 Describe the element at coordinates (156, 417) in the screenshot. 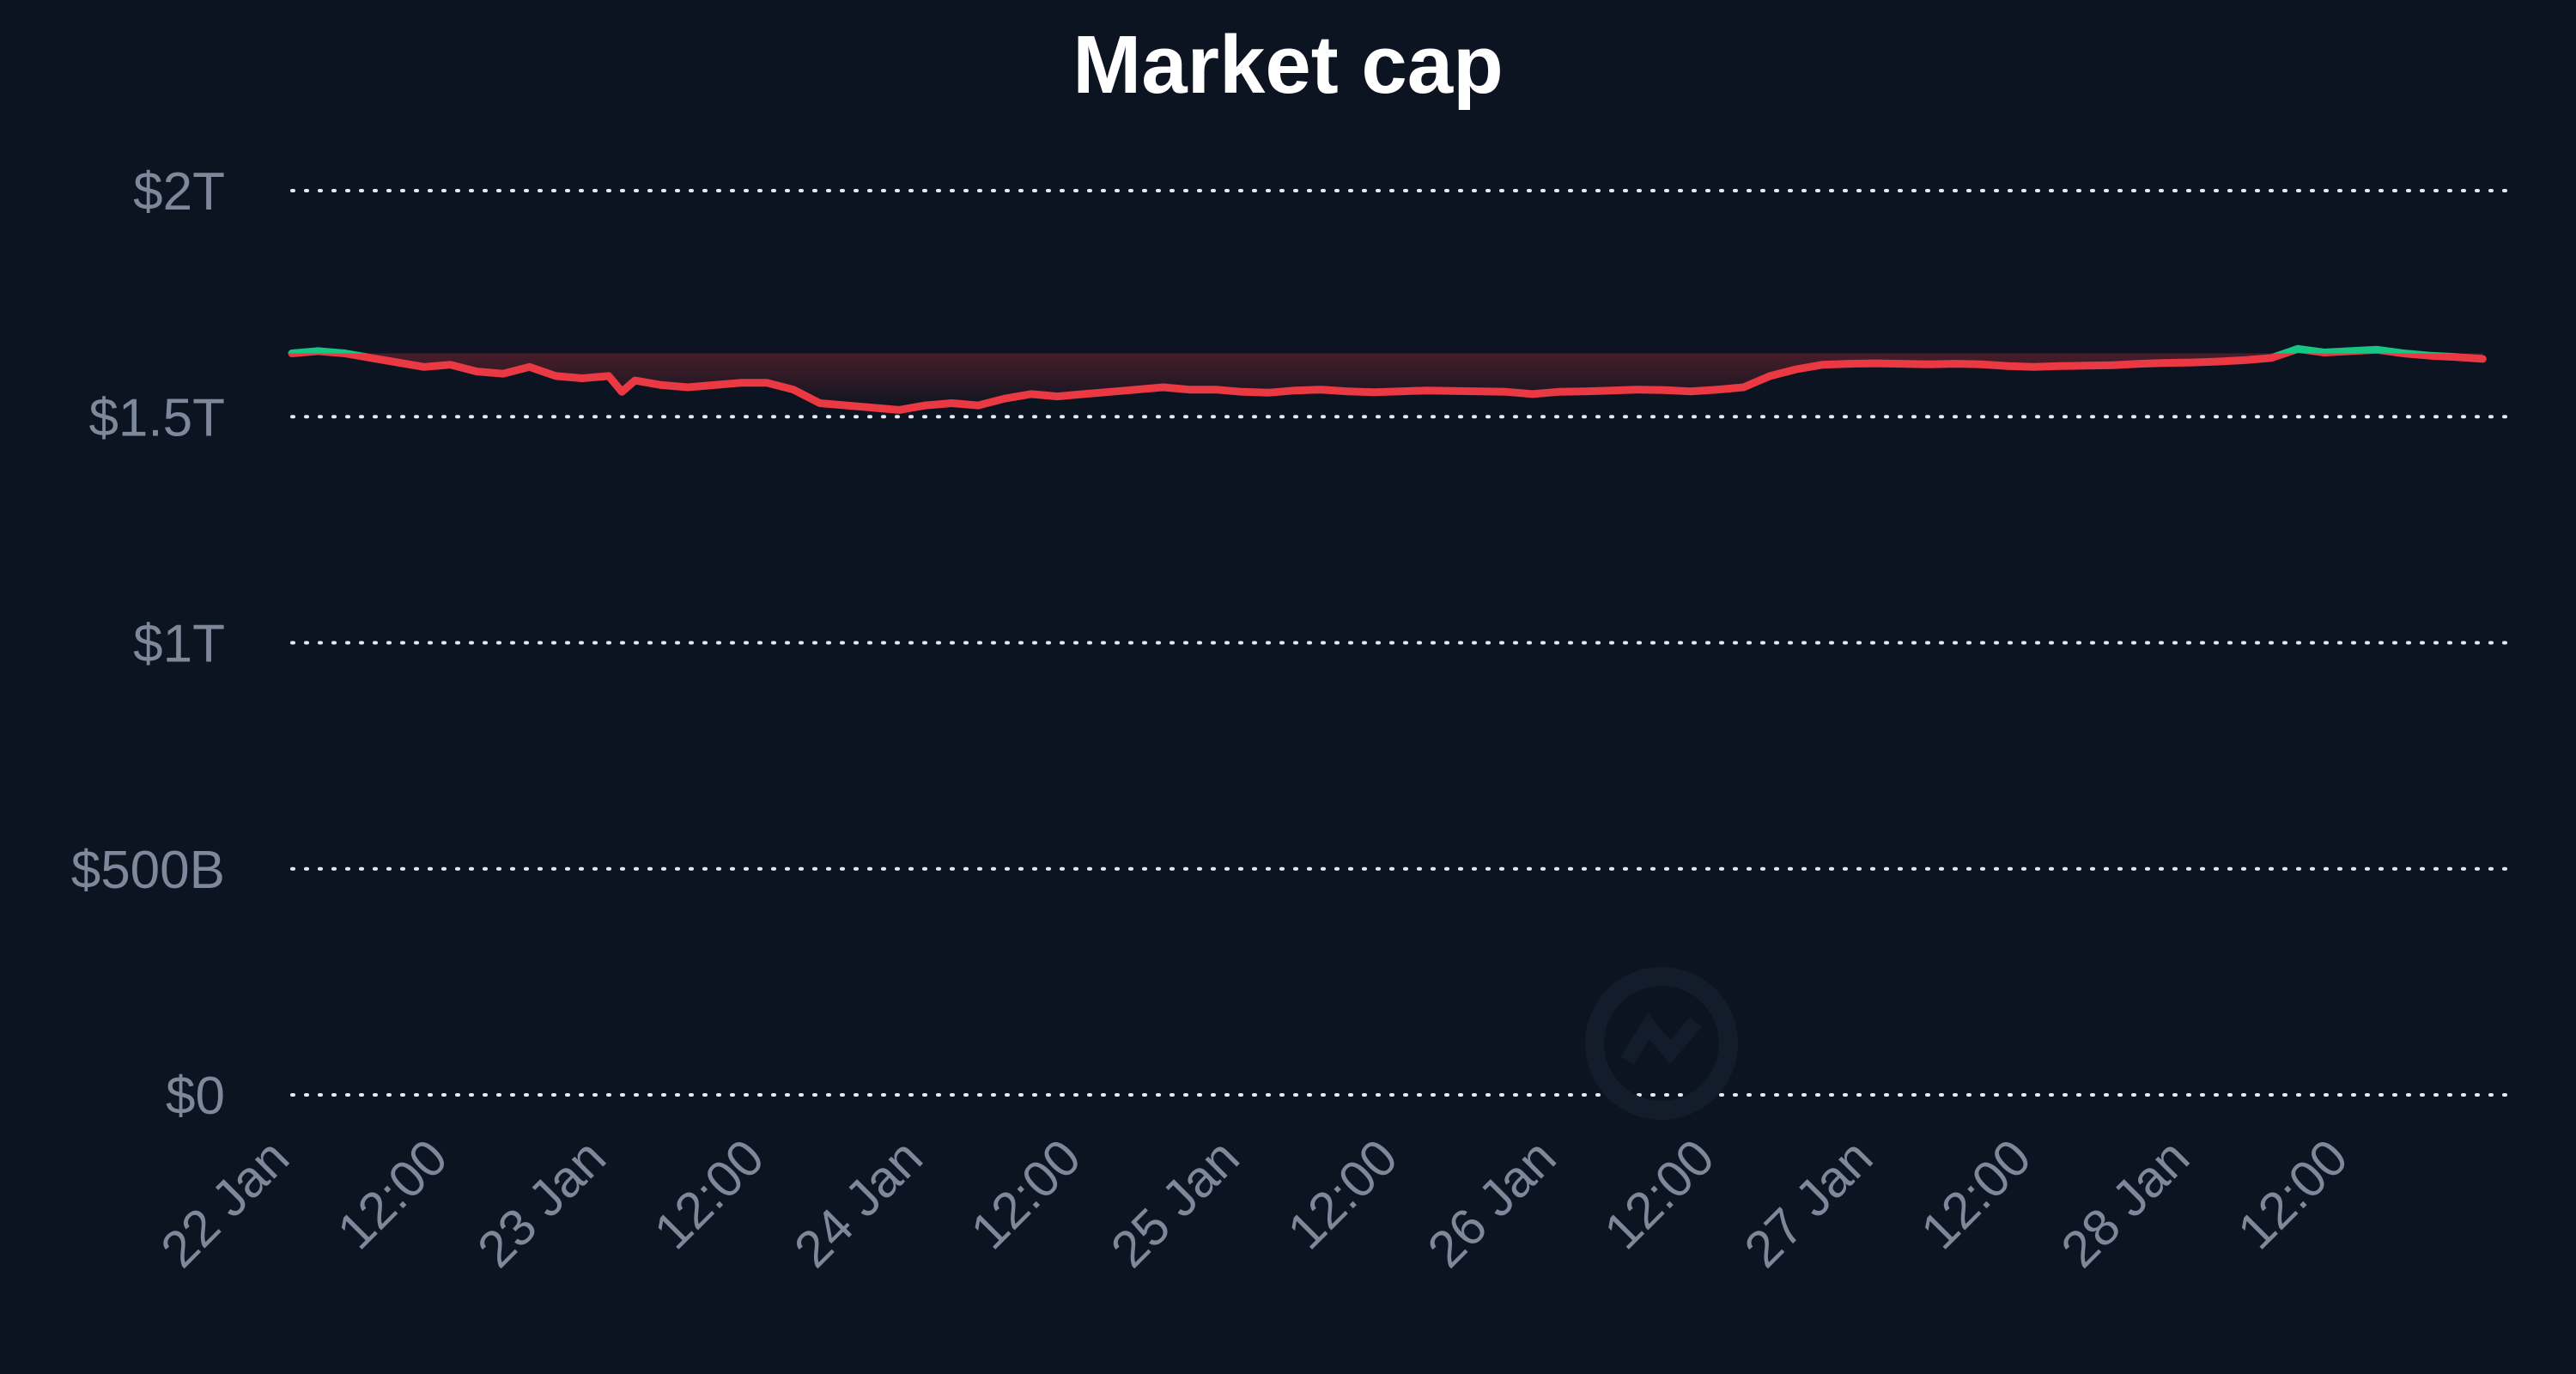

I see `y-tick-label: $1.5T` at that location.